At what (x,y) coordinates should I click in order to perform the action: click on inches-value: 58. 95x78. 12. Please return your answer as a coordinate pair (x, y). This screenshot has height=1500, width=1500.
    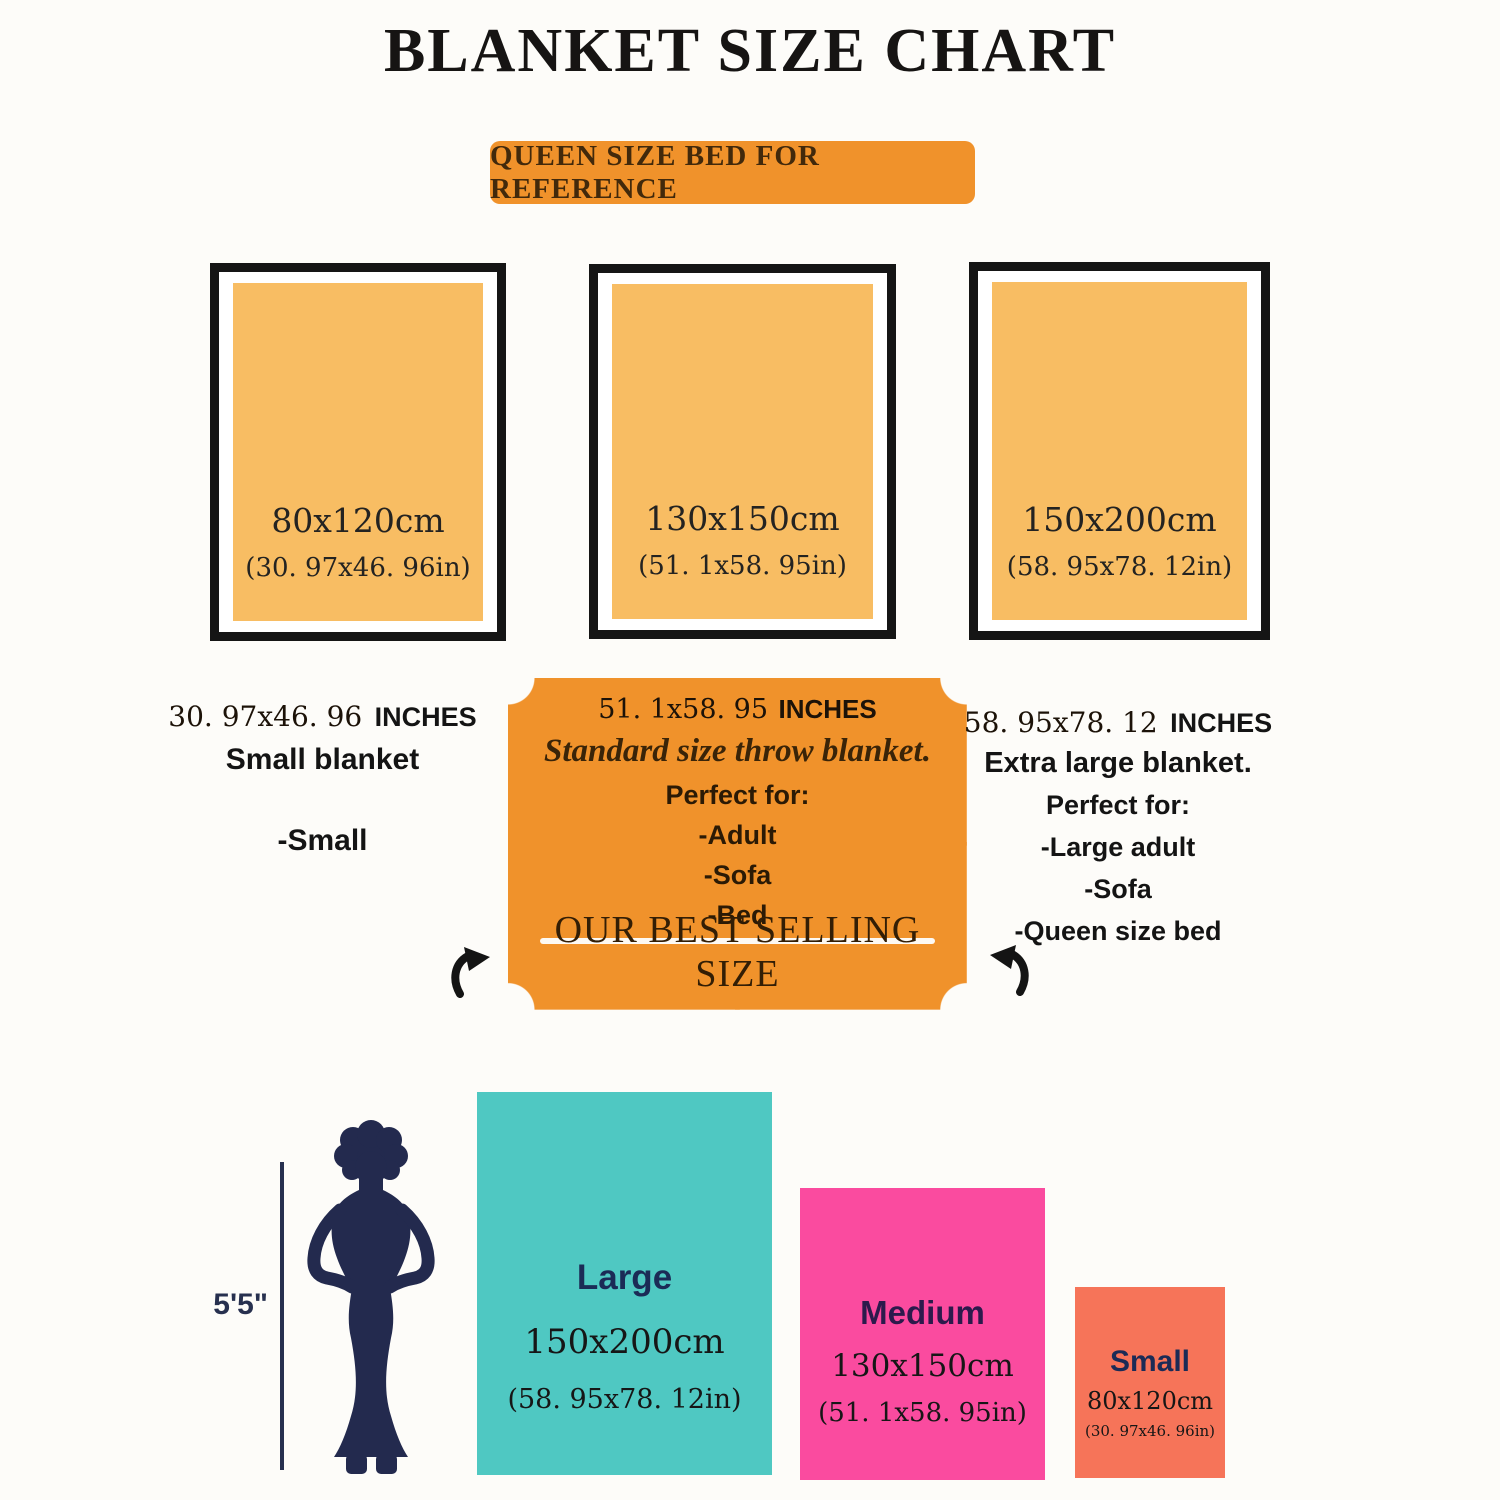
    Looking at the image, I should click on (1060, 722).